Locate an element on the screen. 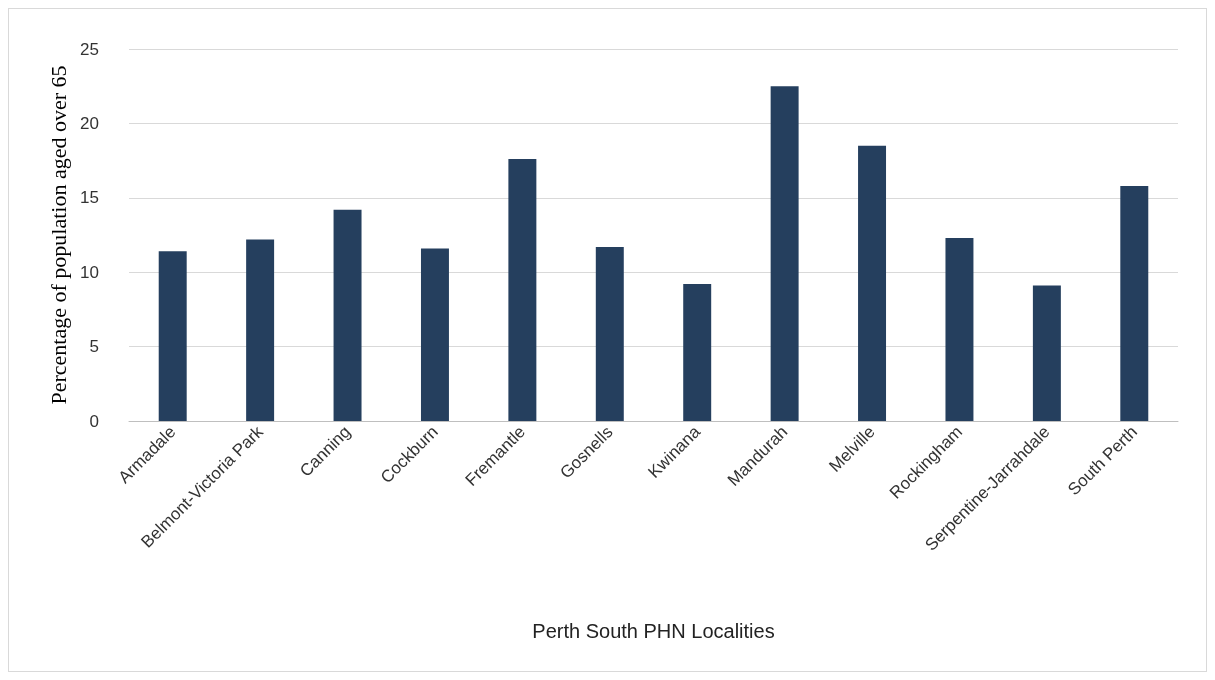 This screenshot has height=680, width=1215. y-tick-label: 10 is located at coordinates (89, 272).